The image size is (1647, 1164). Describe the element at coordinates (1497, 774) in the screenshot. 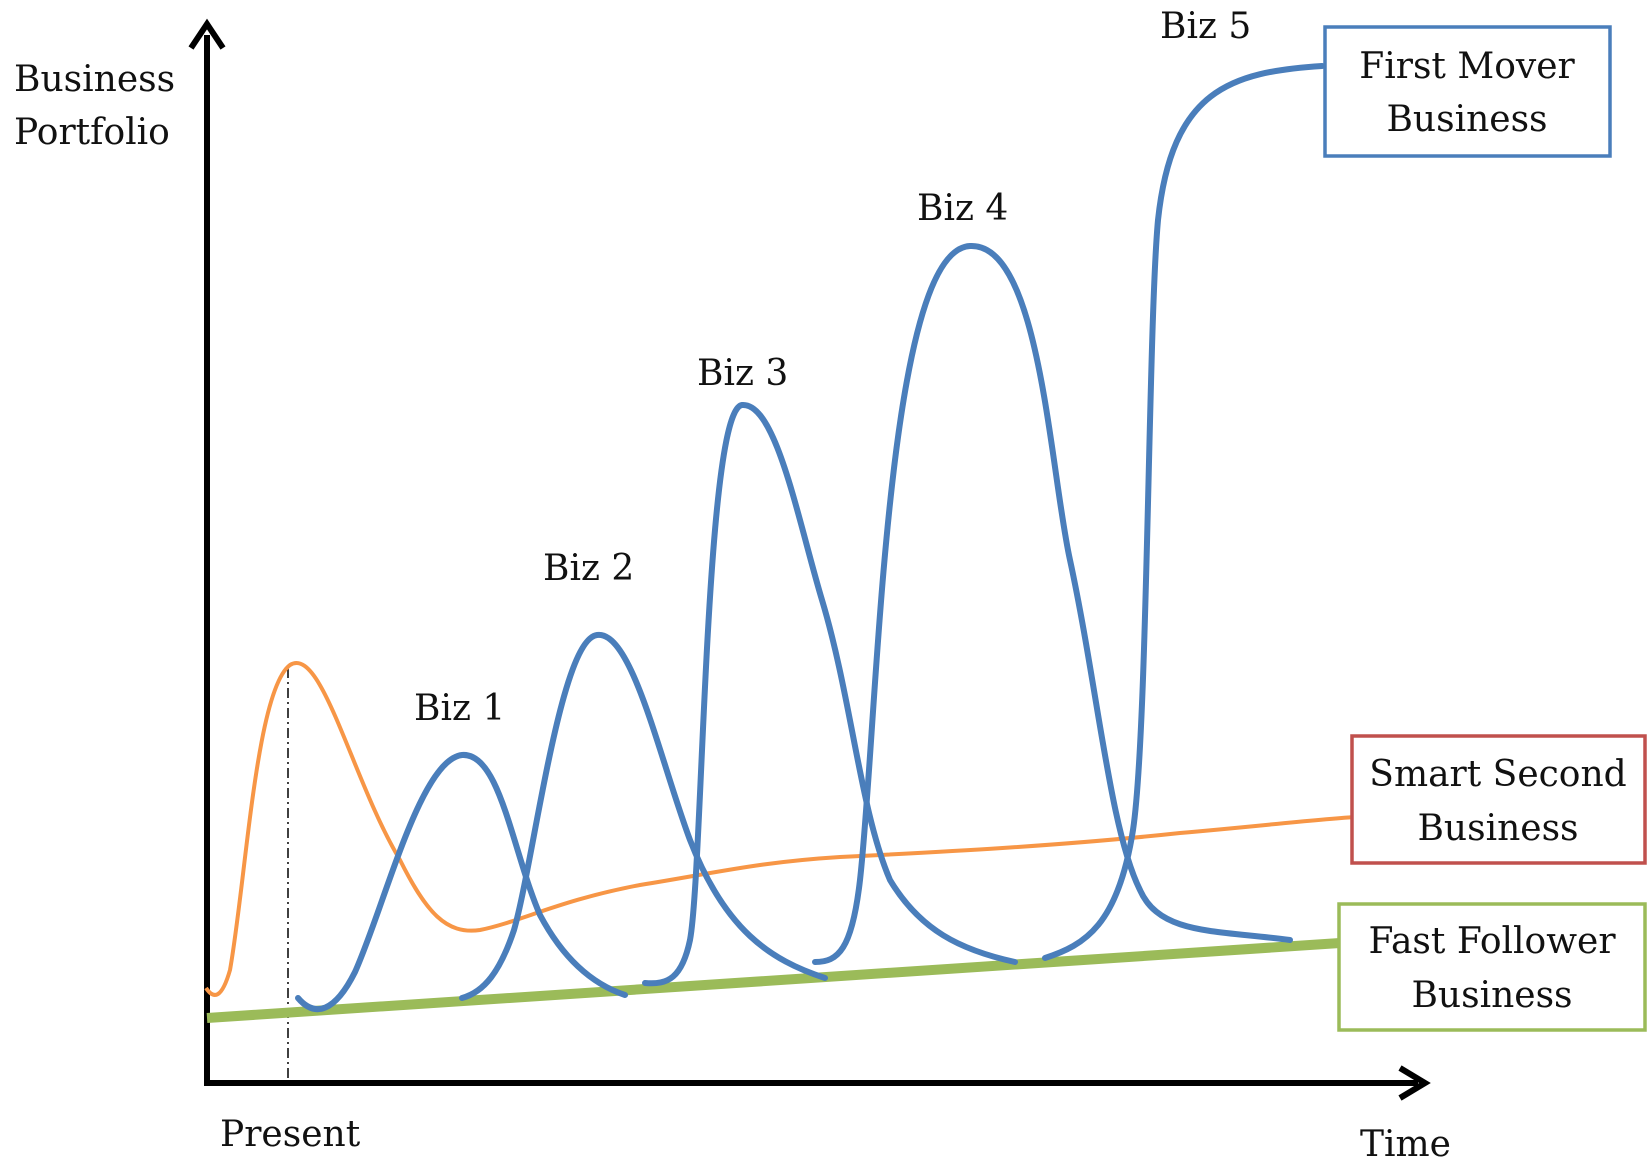

I see `smart-second-label-line1: Smart Second` at that location.